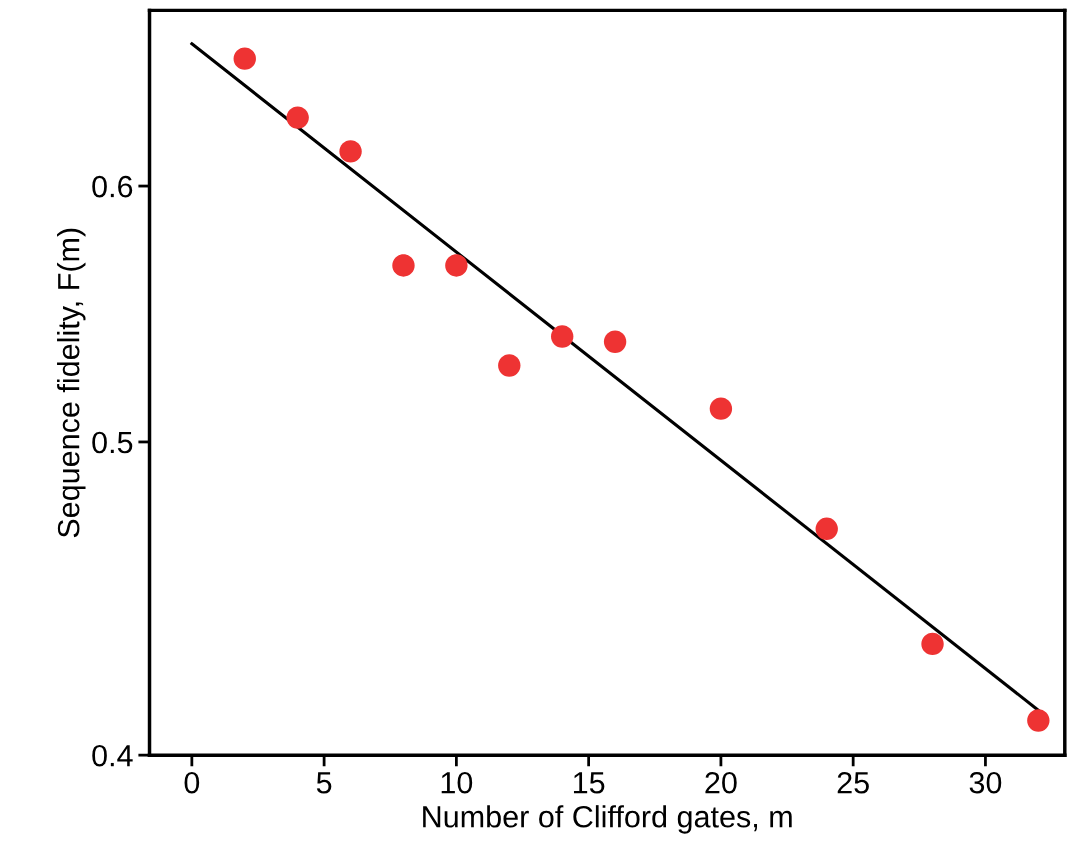  What do you see at coordinates (112, 442) in the screenshot?
I see `y-tick-label: 0.5` at bounding box center [112, 442].